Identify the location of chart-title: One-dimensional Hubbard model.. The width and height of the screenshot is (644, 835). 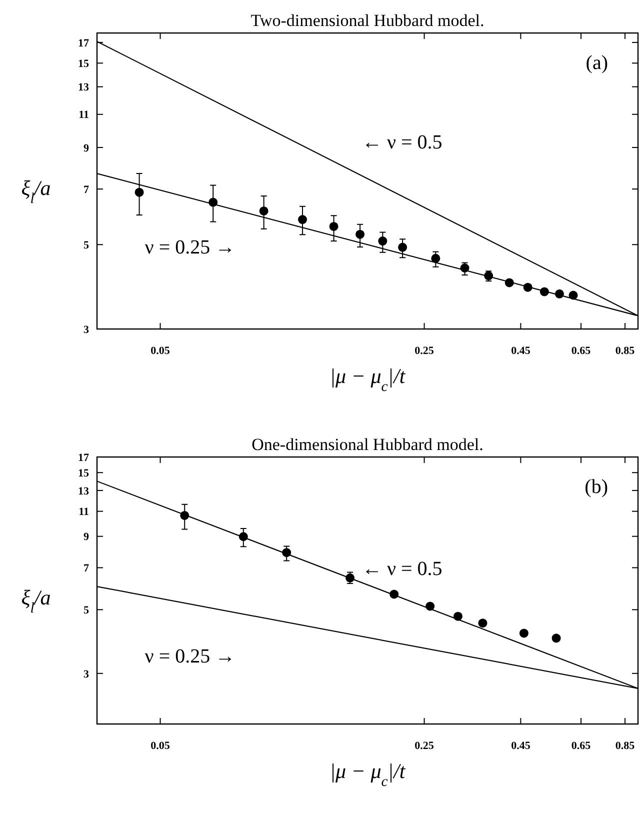
(368, 444).